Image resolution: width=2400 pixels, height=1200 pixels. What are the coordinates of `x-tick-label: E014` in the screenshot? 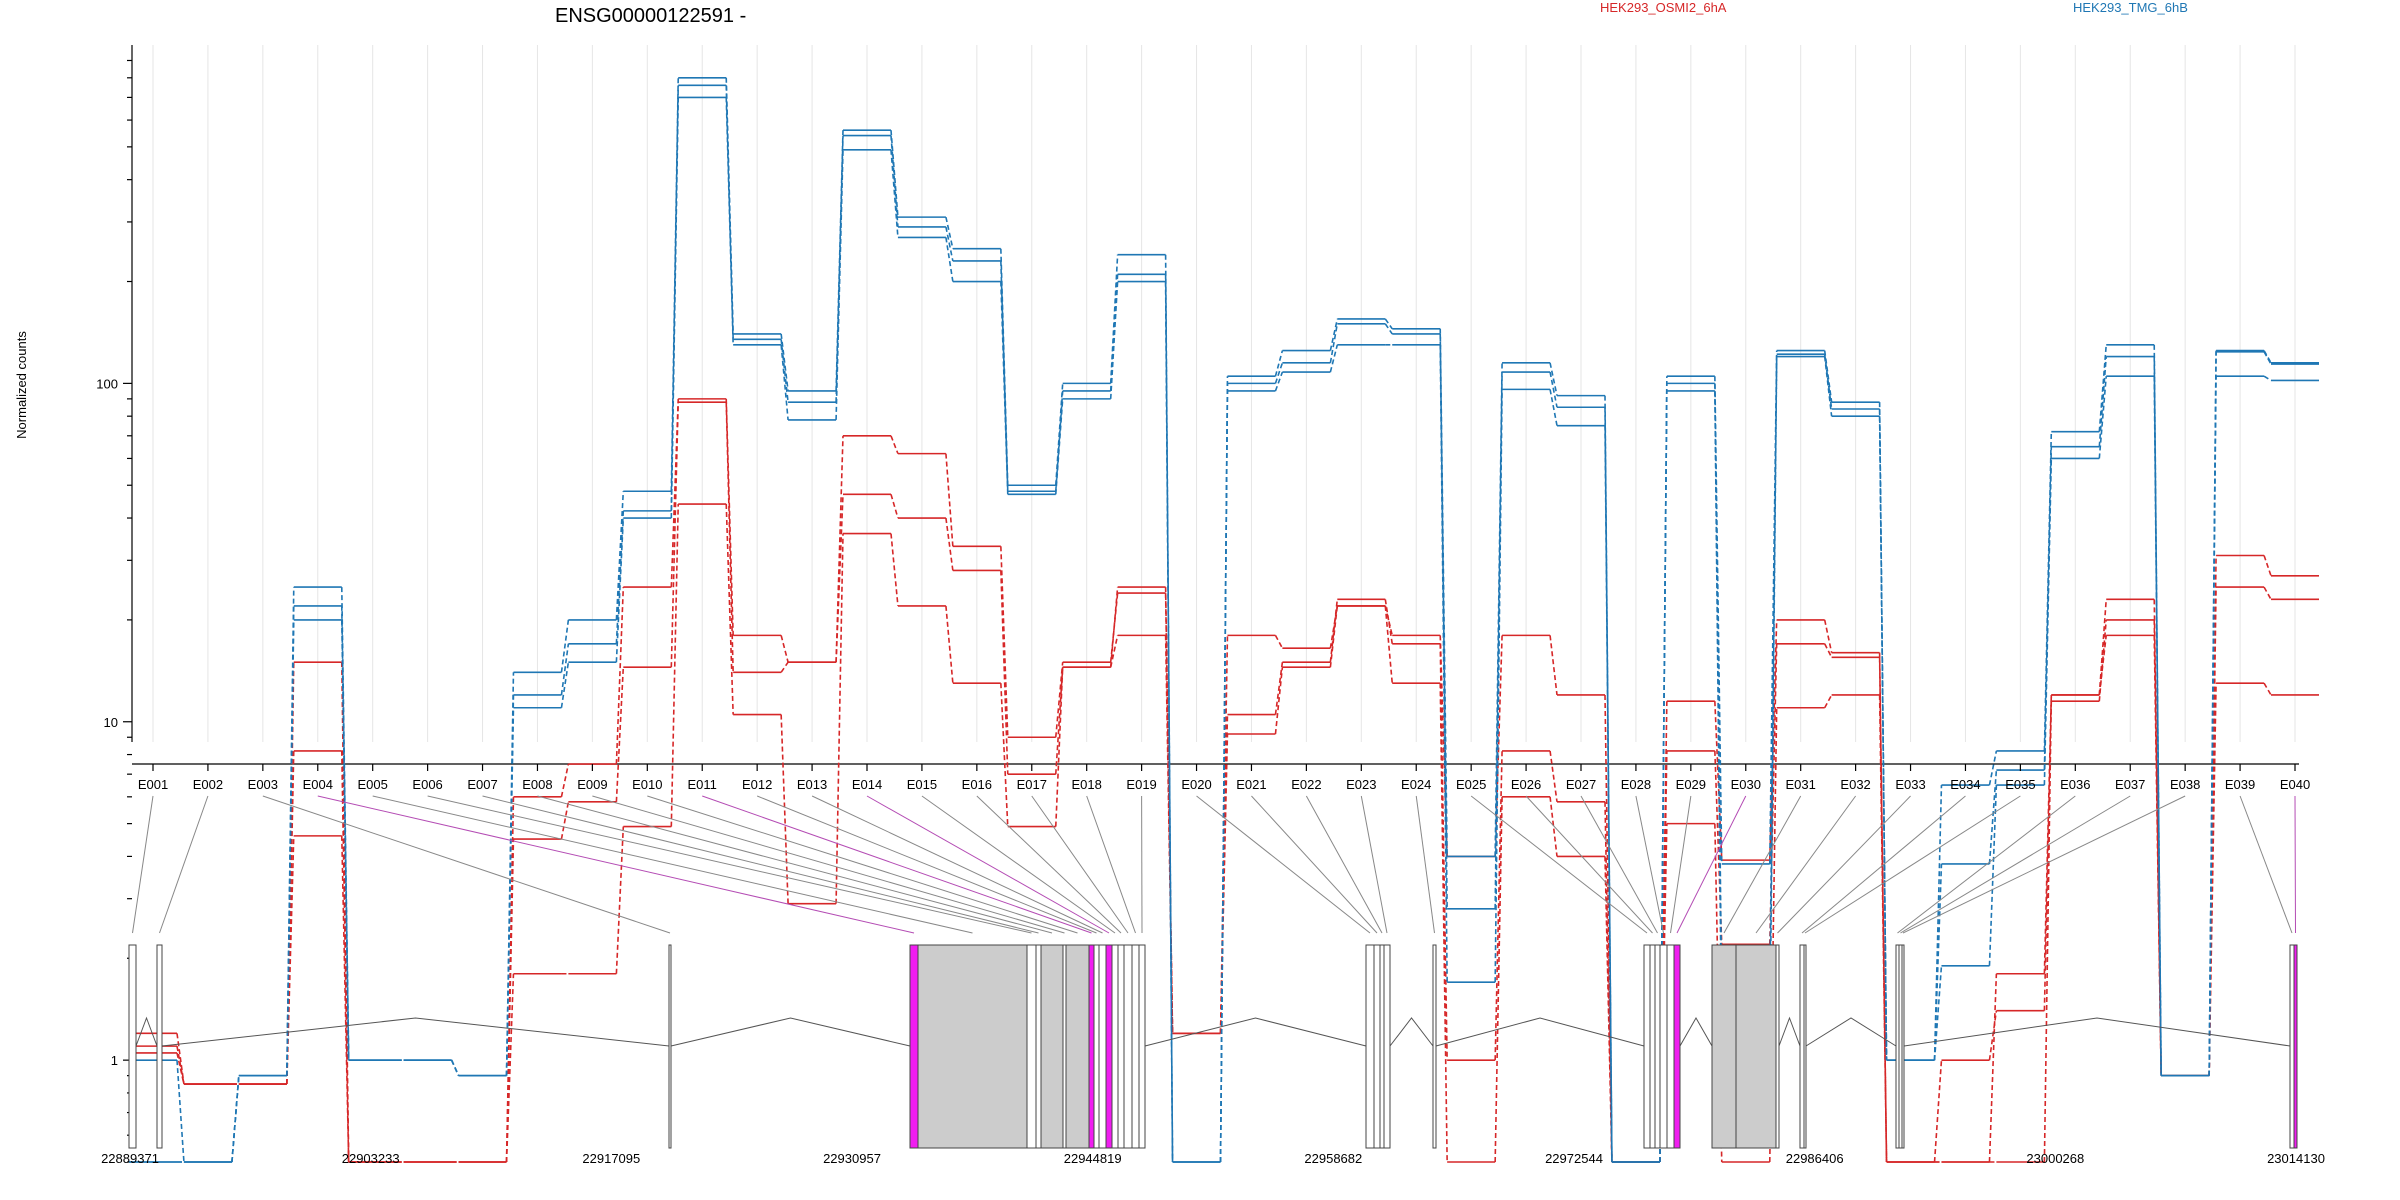 It's located at (867, 784).